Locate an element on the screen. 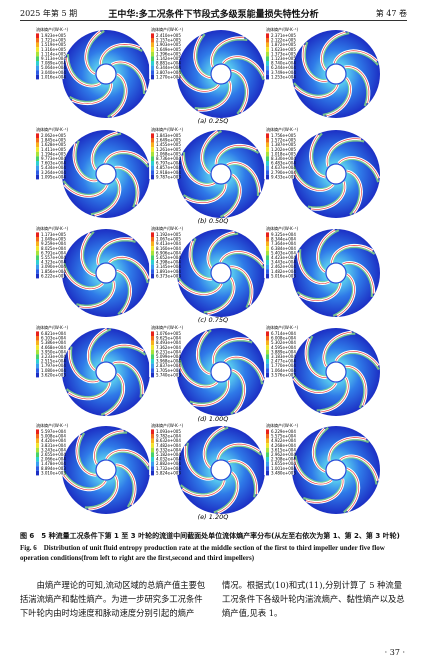 The image size is (427, 667). legend-value: 6.222e+003 is located at coordinates (53, 275).